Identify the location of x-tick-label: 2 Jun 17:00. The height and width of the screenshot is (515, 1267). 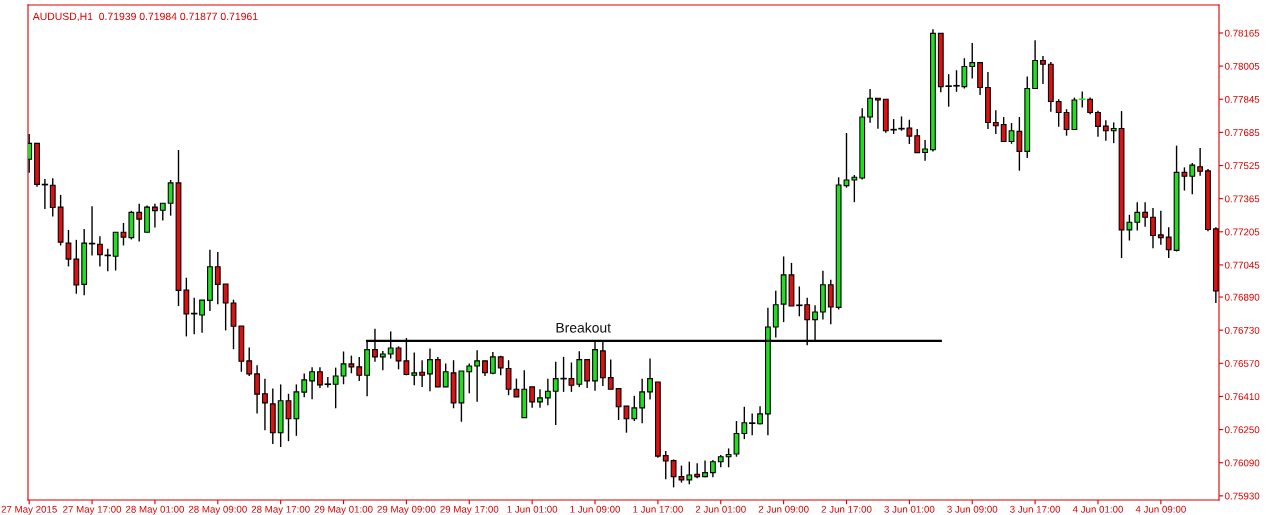
(846, 509).